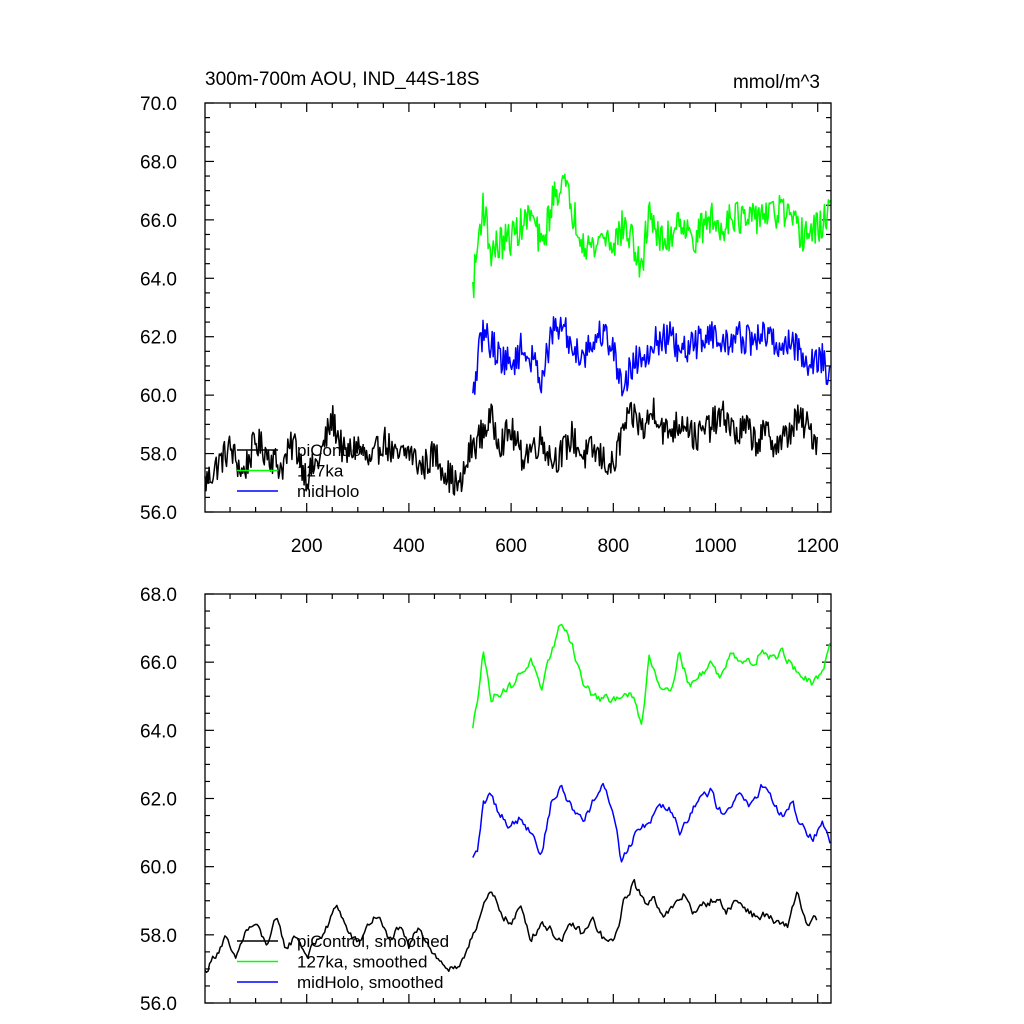 This screenshot has width=1024, height=1024. What do you see at coordinates (652, 356) in the screenshot?
I see `series-line-midholo` at bounding box center [652, 356].